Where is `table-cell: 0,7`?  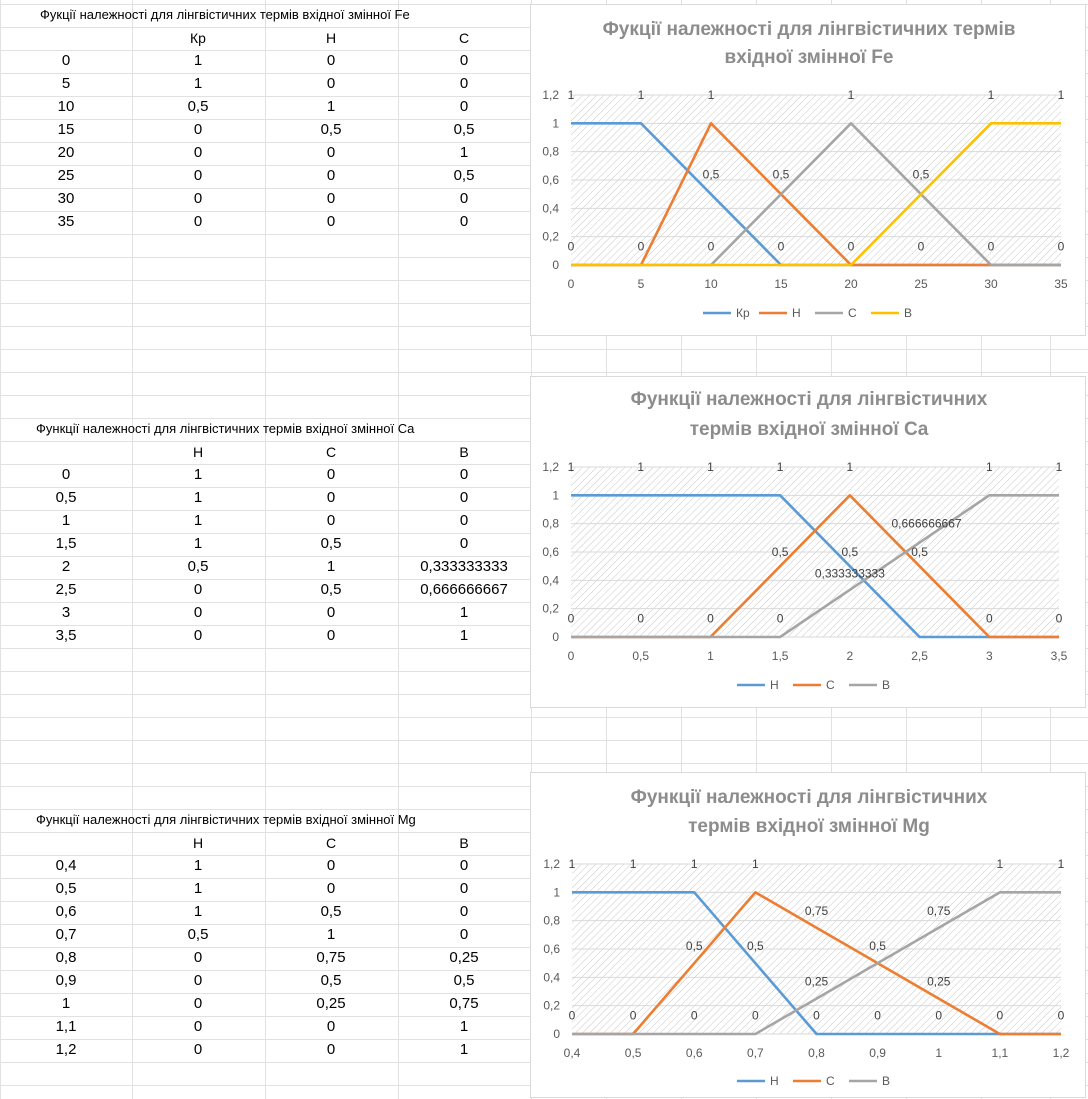
table-cell: 0,7 is located at coordinates (66, 934).